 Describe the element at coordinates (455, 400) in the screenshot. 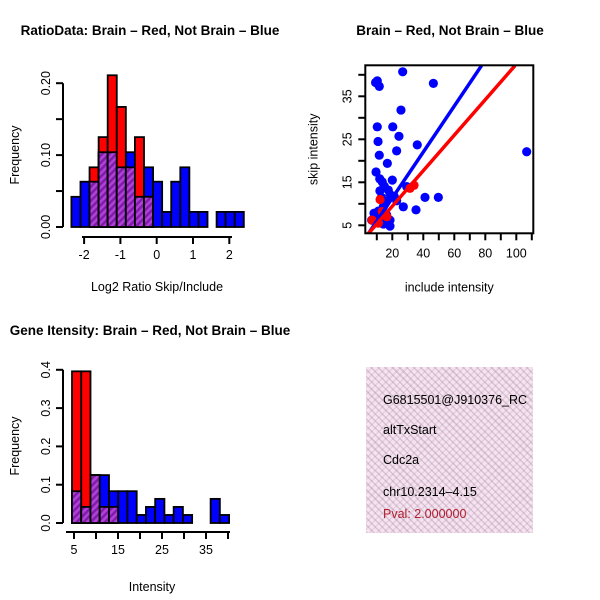

I see `gene-probe-id: G6815501@J910376_RC` at that location.